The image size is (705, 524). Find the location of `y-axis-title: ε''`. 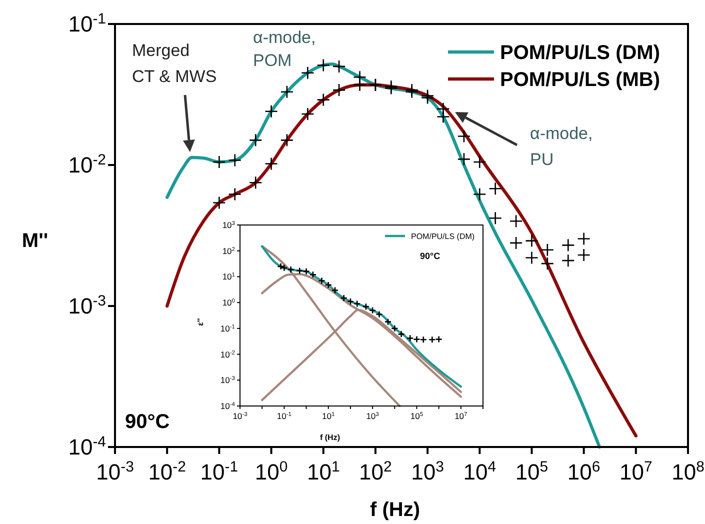

y-axis-title: ε'' is located at coordinates (200, 322).